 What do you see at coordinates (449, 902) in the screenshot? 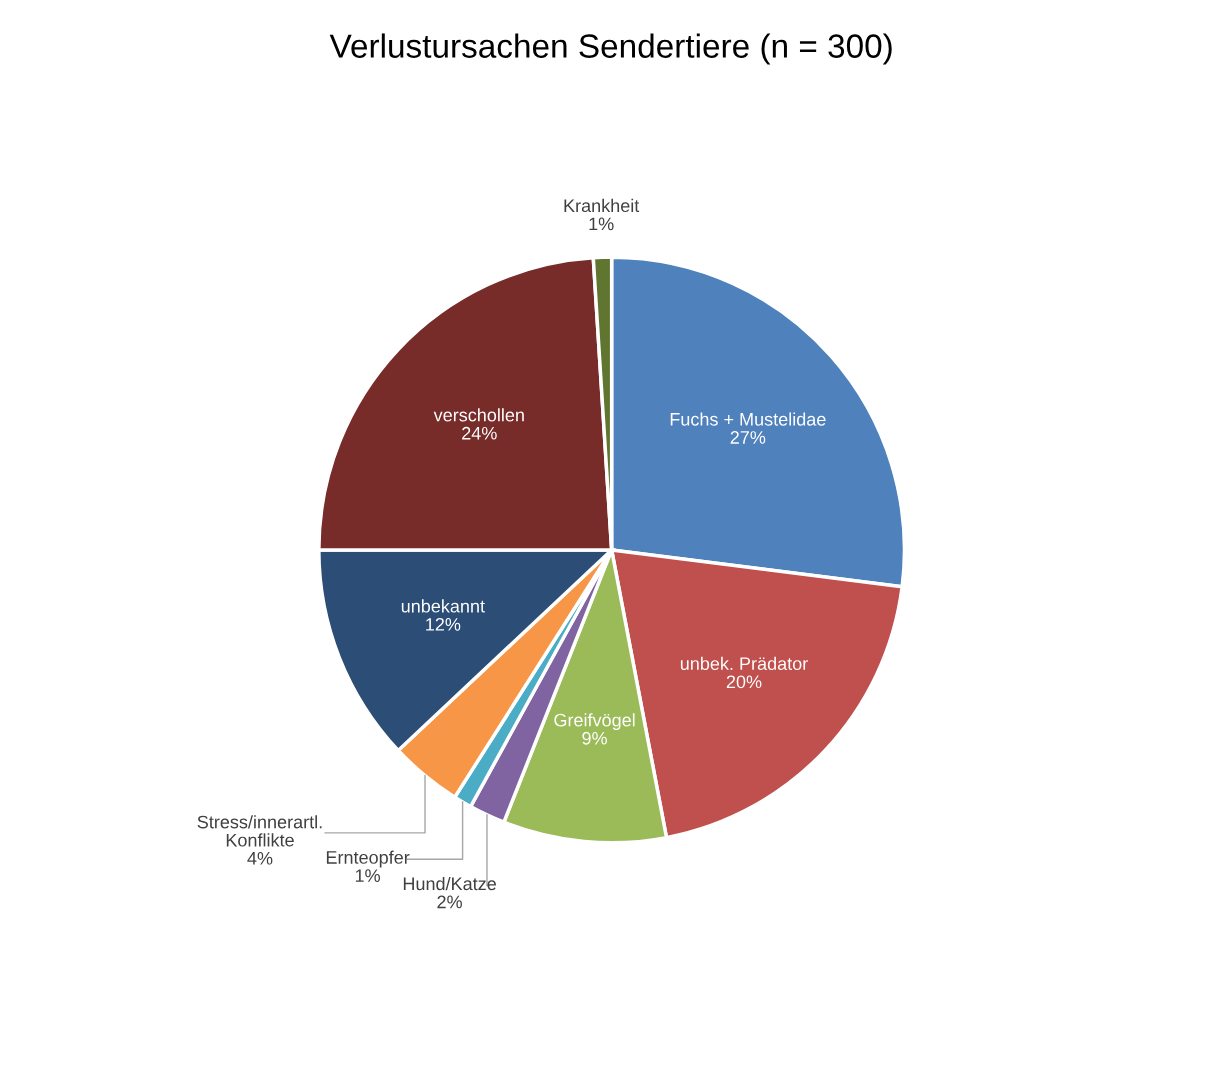
I see `data-label: 2%` at bounding box center [449, 902].